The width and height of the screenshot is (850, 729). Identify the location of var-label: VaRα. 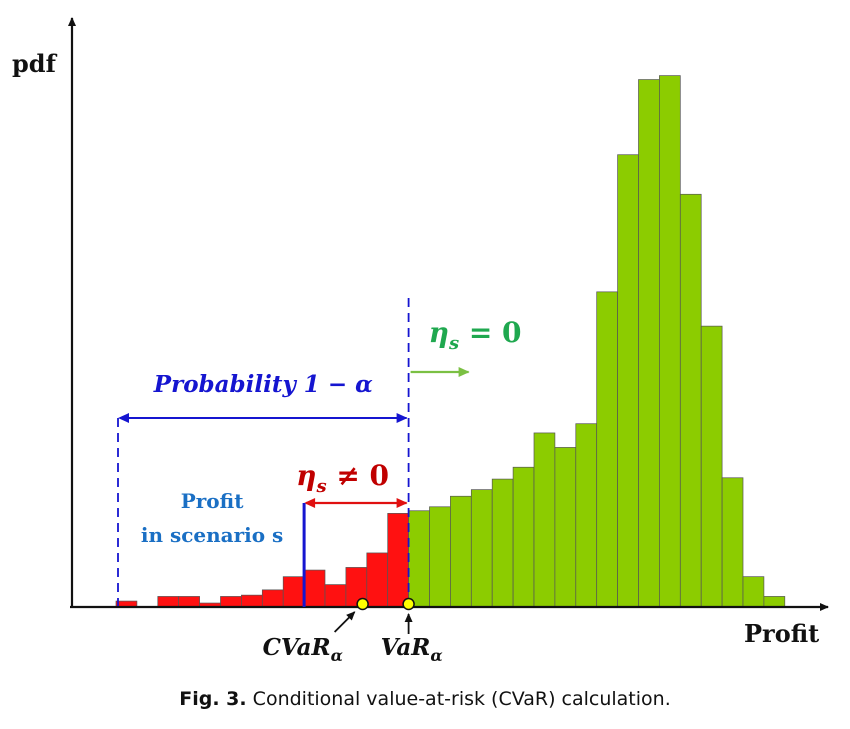
(412, 649).